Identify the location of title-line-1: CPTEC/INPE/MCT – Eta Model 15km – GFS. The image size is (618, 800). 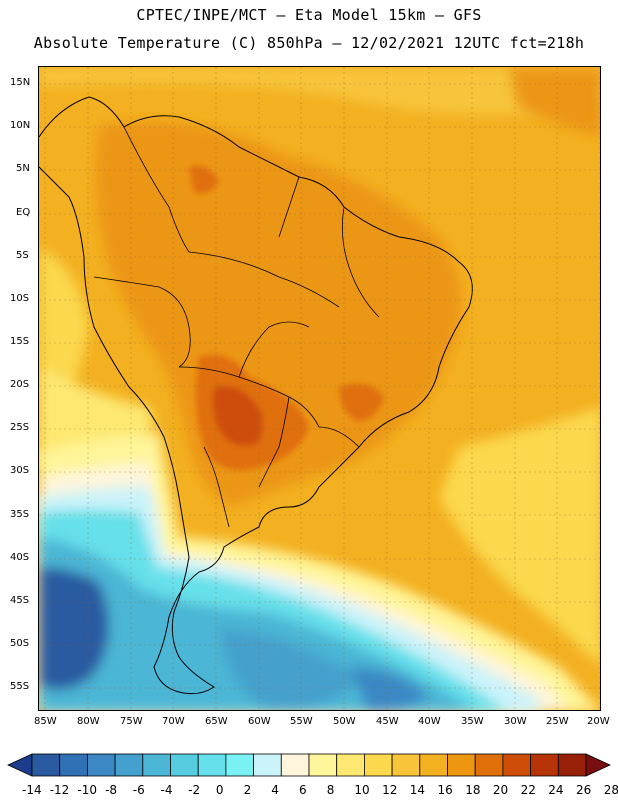
(309, 15).